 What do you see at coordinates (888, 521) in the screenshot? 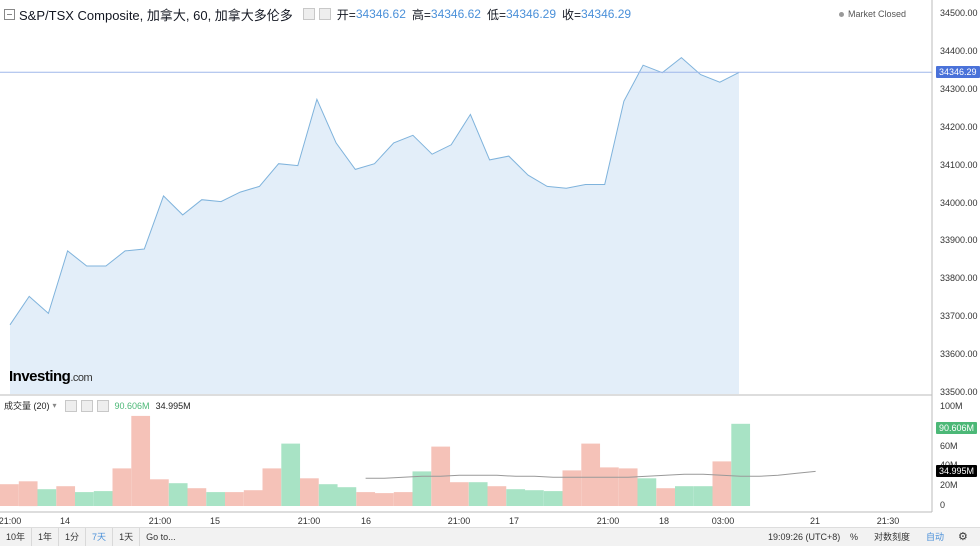
I see `time-axis-label: 21:30` at bounding box center [888, 521].